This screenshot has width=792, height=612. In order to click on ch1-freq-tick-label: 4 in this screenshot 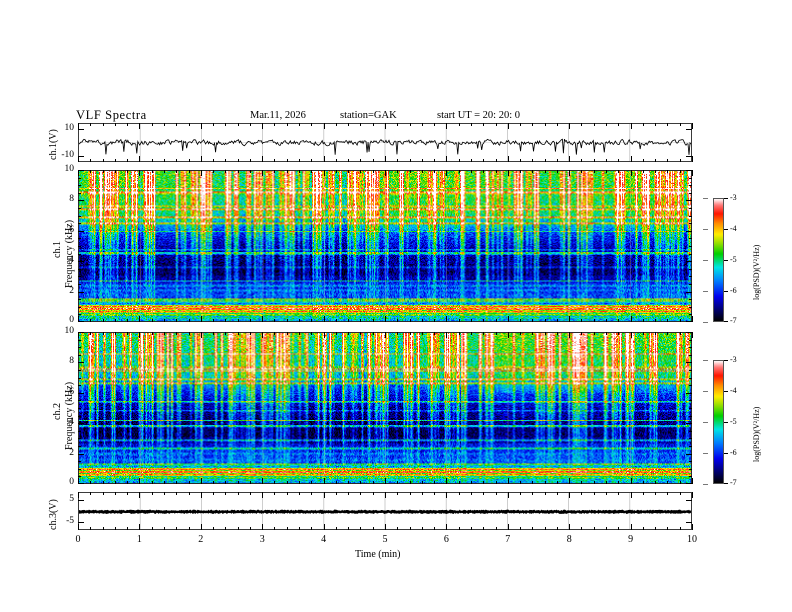, I will do `click(71, 260)`.